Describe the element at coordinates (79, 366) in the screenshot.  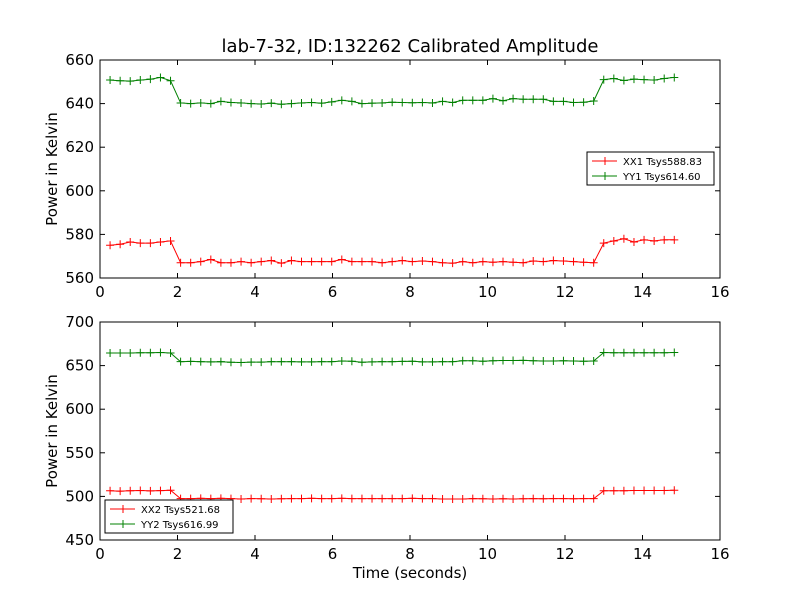
I see `y-tick-label: 650` at that location.